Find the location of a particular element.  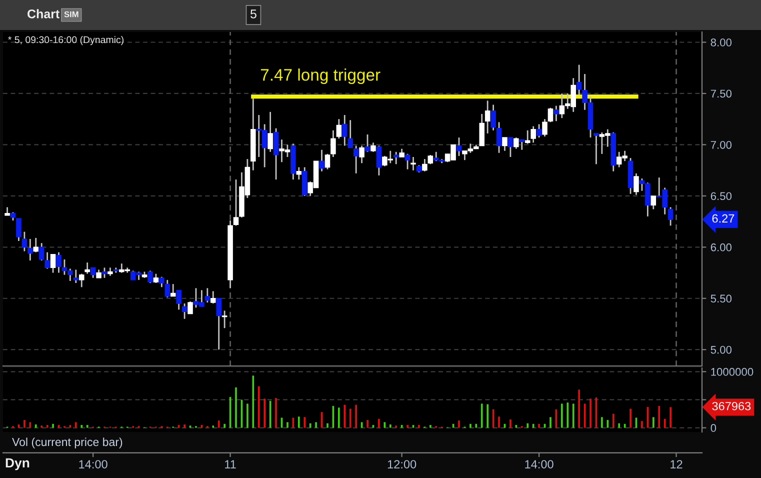

y-tick-label: 1000000 is located at coordinates (732, 372).